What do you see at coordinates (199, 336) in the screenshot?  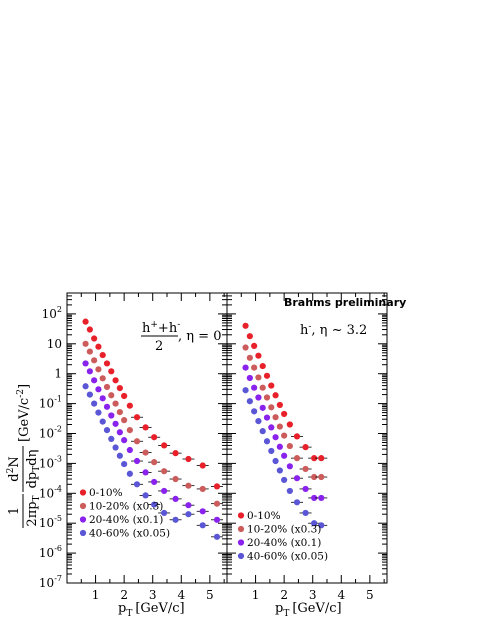 I see `left-annotation-tail: , η = 0` at bounding box center [199, 336].